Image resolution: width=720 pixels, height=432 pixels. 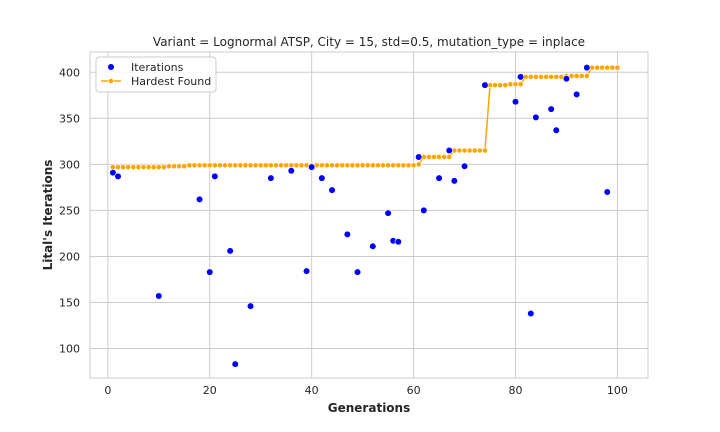 I want to click on x-tick-label: 80, so click(x=516, y=390).